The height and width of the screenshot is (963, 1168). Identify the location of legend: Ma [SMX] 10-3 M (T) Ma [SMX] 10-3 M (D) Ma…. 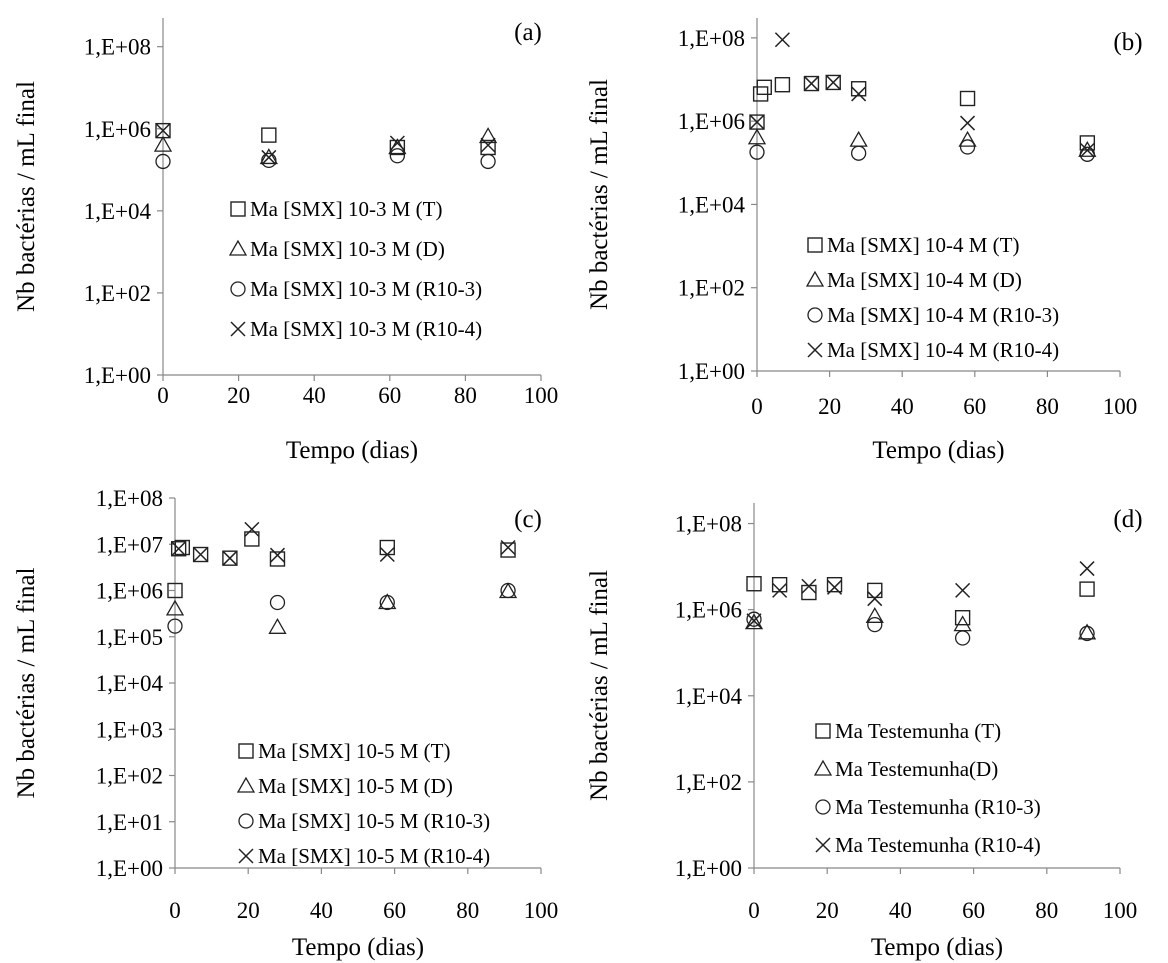
(355, 269).